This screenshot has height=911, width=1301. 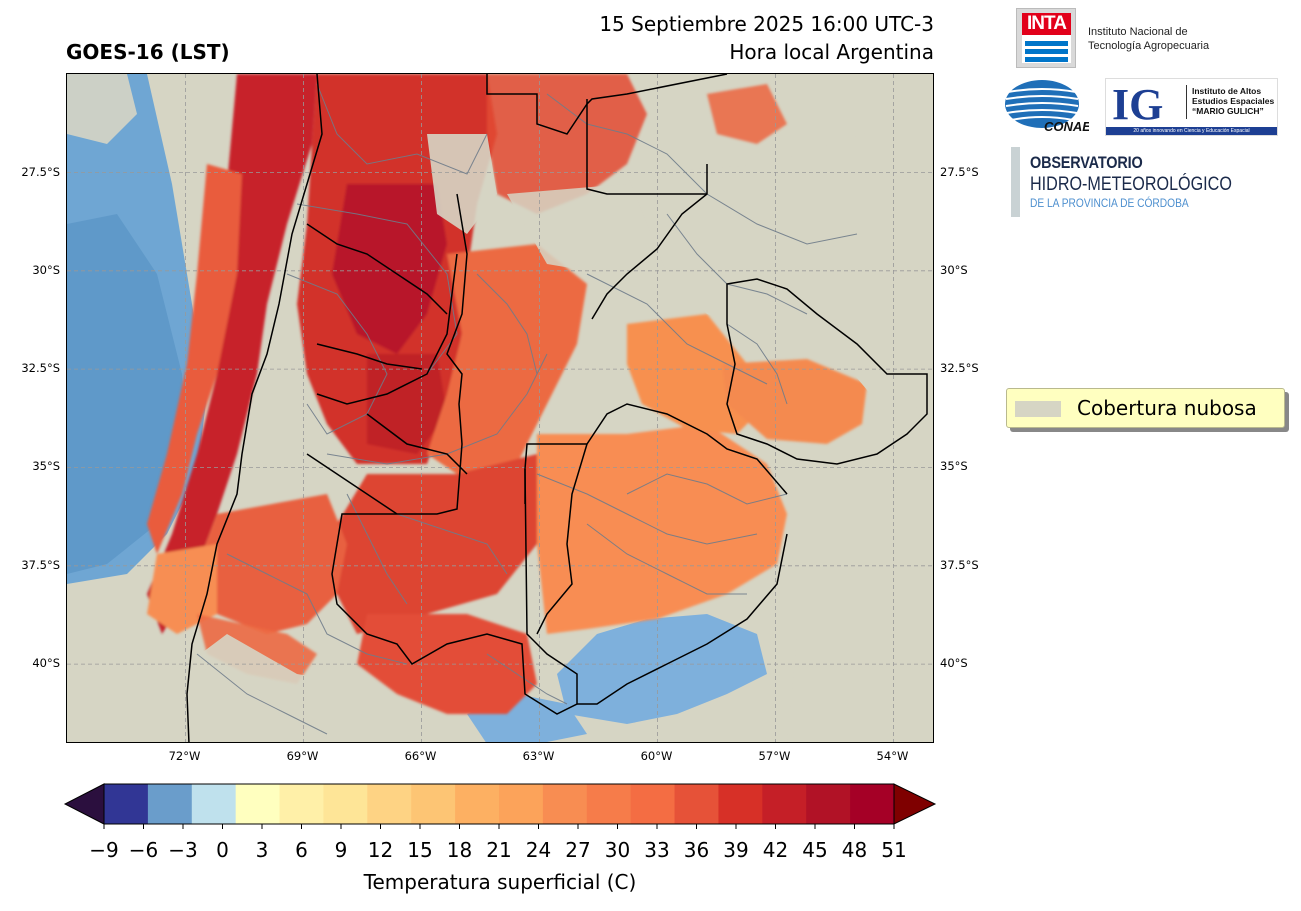 I want to click on observatorio-line2: HIDRO-METEOROLÓGICO, so click(x=1131, y=184).